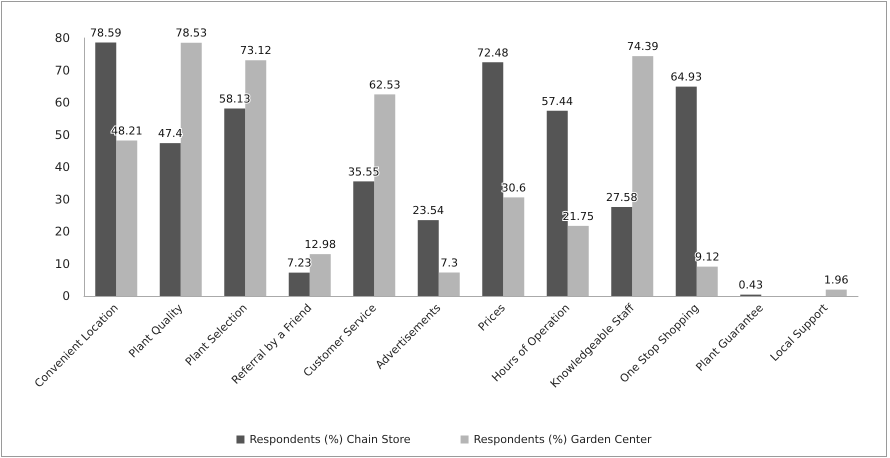 This screenshot has height=458, width=890. I want to click on data-label: 57.44, so click(557, 101).